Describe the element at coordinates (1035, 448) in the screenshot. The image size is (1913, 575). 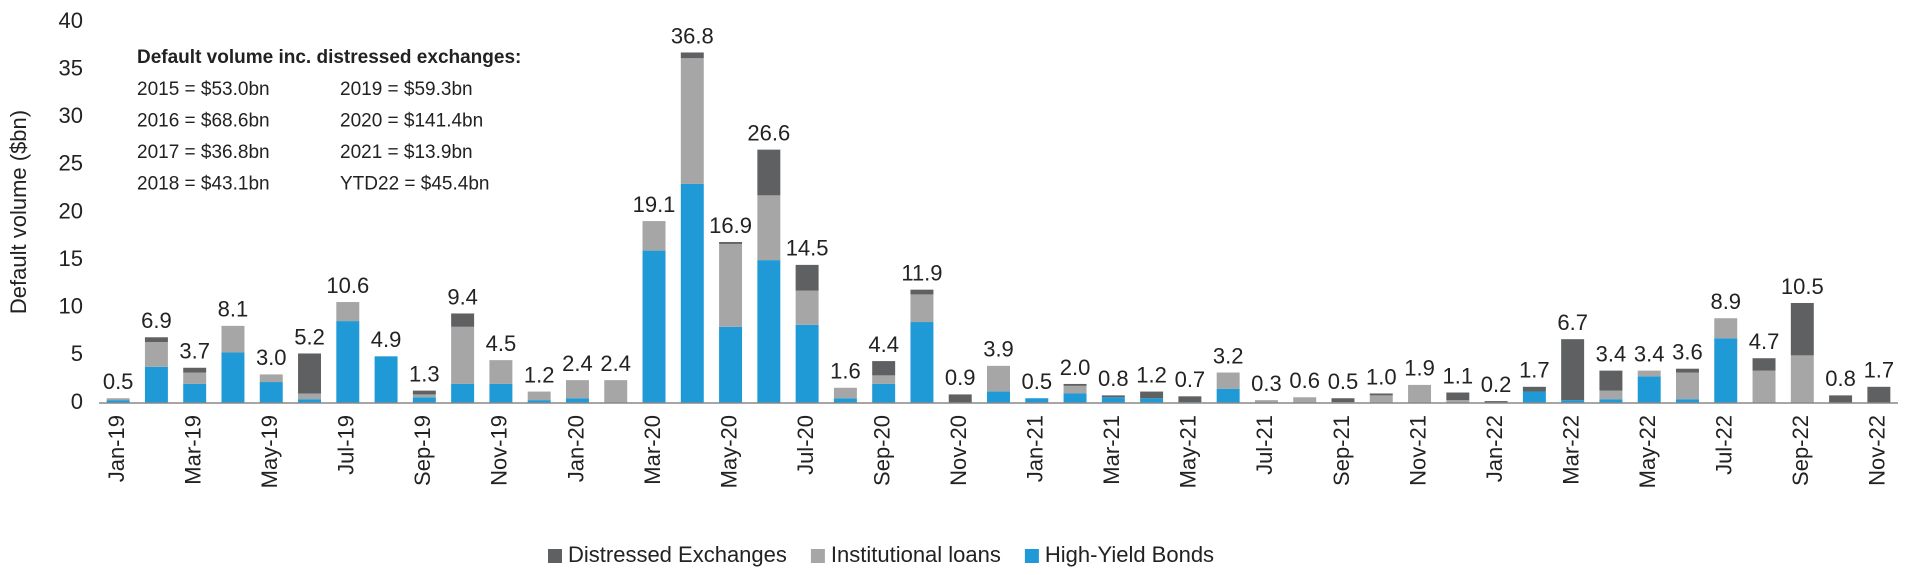
I see `x-tick-label: Jan-21` at that location.